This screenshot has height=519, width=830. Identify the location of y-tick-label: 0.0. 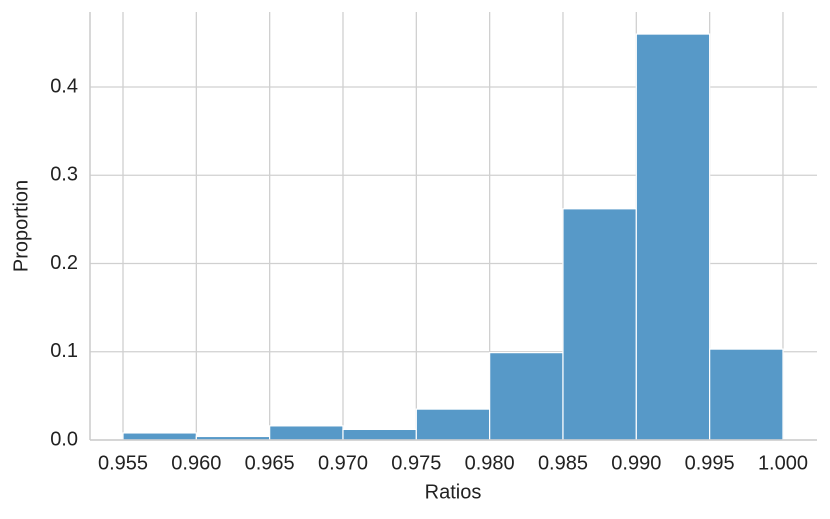
(64, 439).